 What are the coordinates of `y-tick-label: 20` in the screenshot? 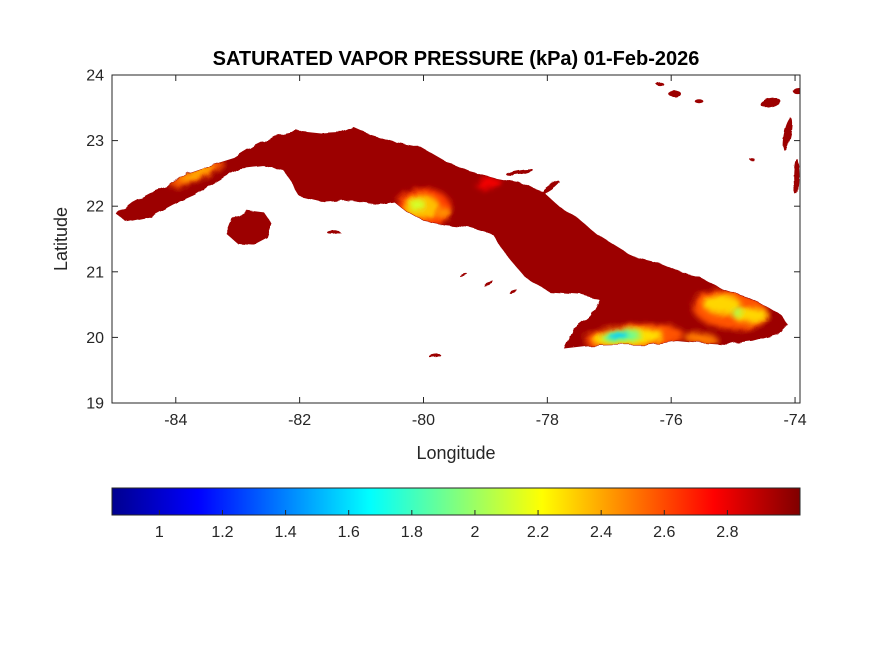 It's located at (95, 338).